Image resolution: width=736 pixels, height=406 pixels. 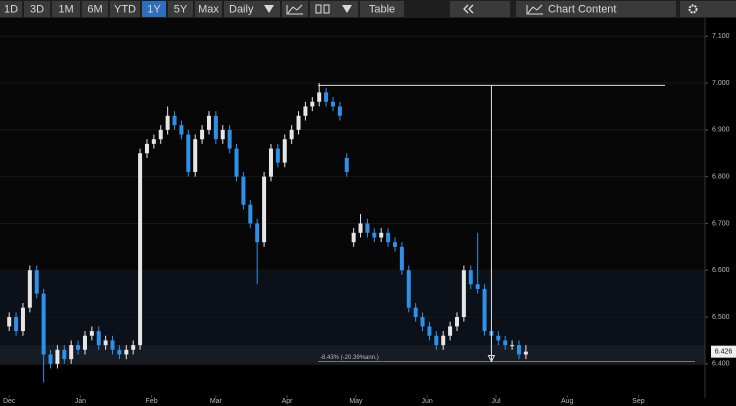 What do you see at coordinates (334, 9) in the screenshot?
I see `candle-icon-bg` at bounding box center [334, 9].